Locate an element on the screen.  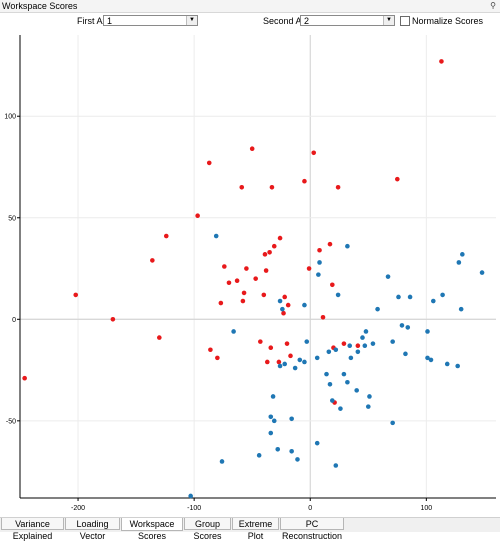
second-axis-value: 2 is located at coordinates (307, 21).